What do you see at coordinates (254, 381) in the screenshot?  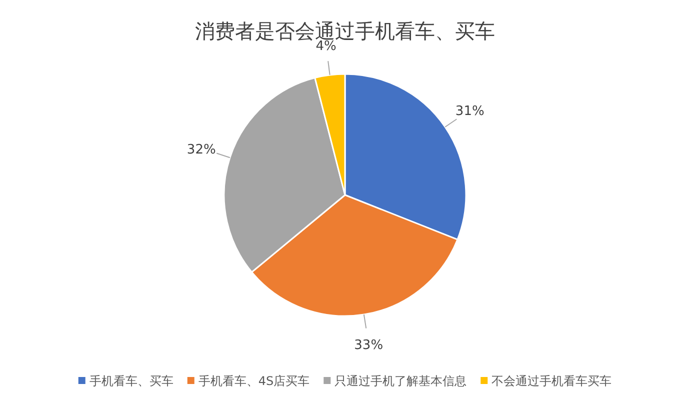 I see `legend-label: 手机看车、4S店买车` at bounding box center [254, 381].